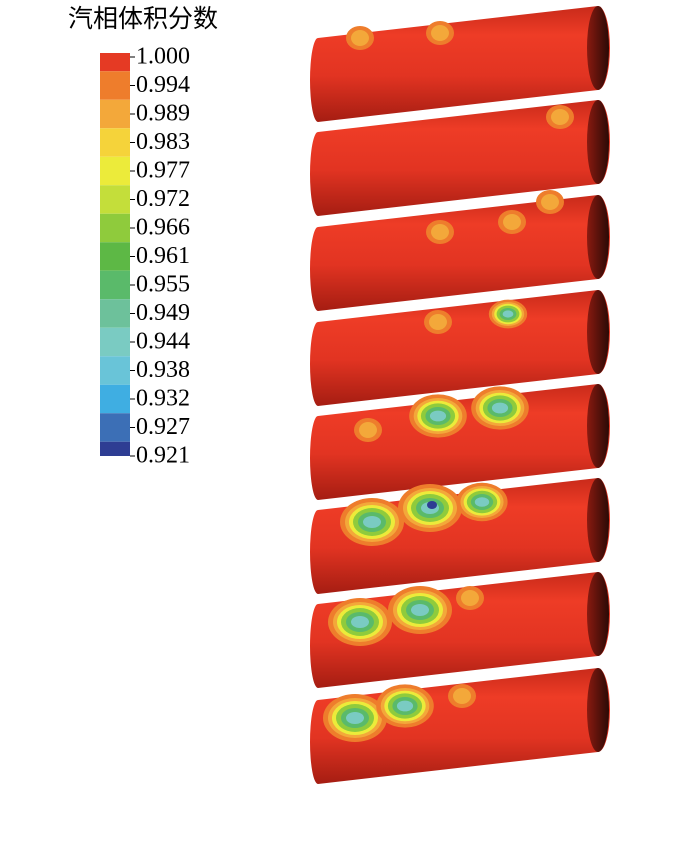 Image resolution: width=700 pixels, height=846 pixels. I want to click on colorbar-label: 0.932, so click(163, 399).